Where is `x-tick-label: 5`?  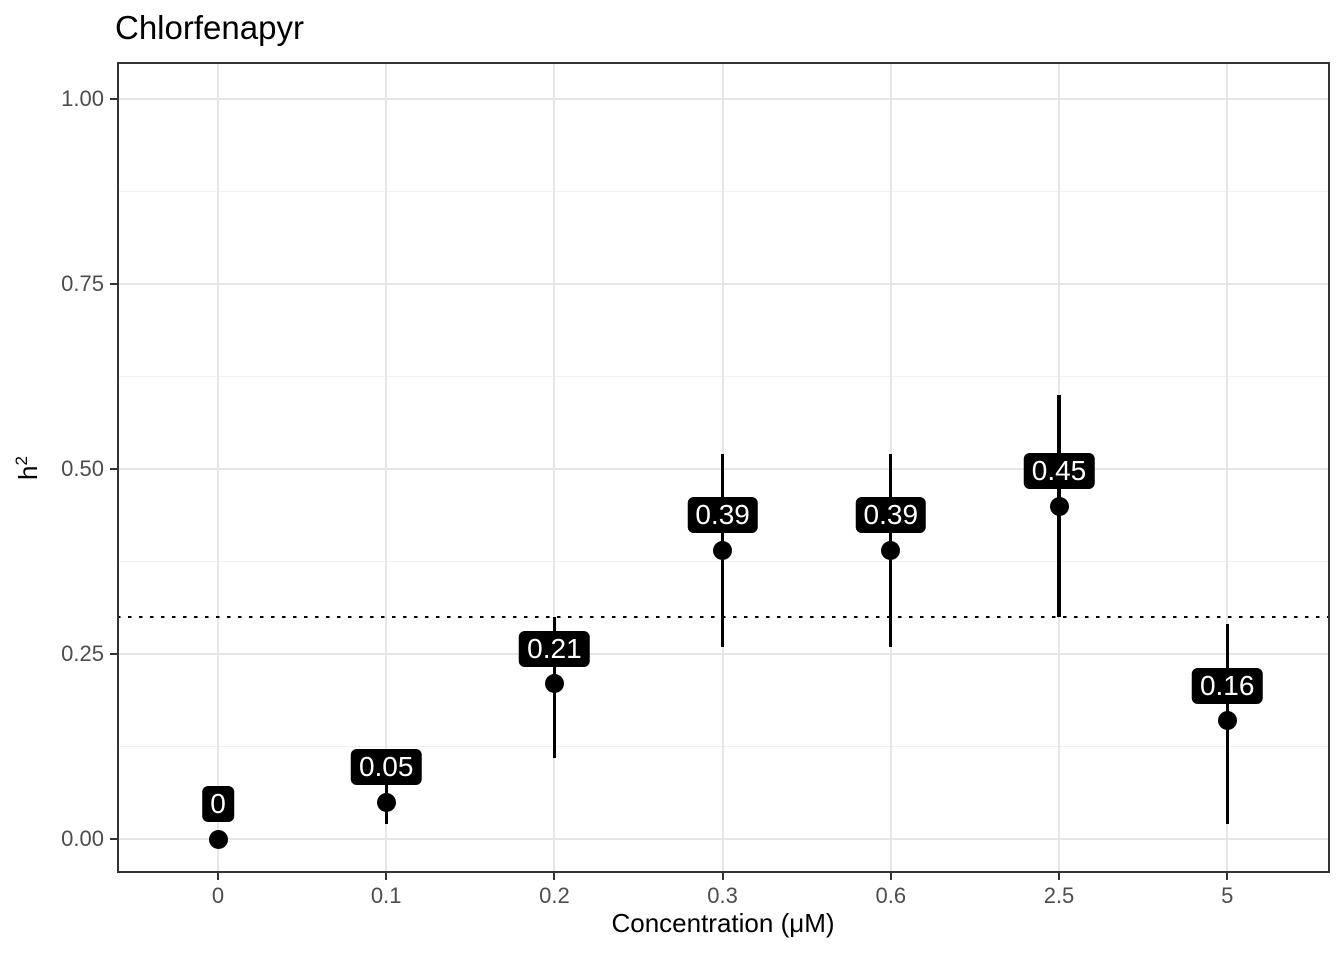 x-tick-label: 5 is located at coordinates (1227, 895).